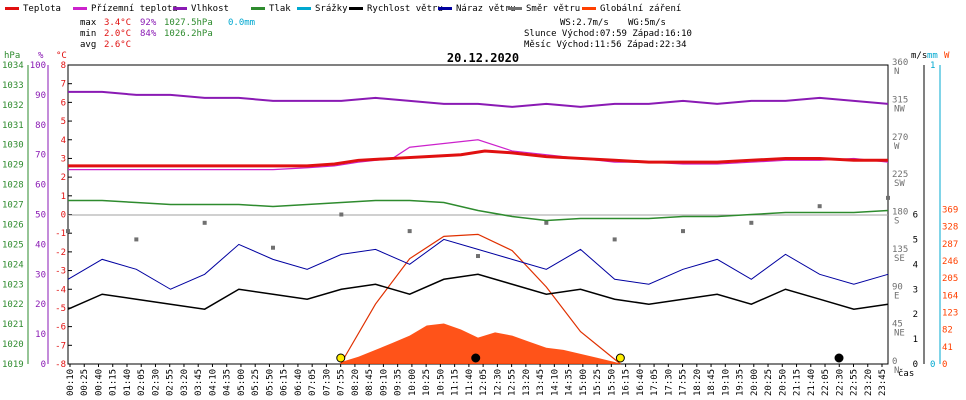 The height and width of the screenshot is (400, 966). Describe the element at coordinates (726, 382) in the screenshot. I see `x-tick-label: 19:10` at that location.